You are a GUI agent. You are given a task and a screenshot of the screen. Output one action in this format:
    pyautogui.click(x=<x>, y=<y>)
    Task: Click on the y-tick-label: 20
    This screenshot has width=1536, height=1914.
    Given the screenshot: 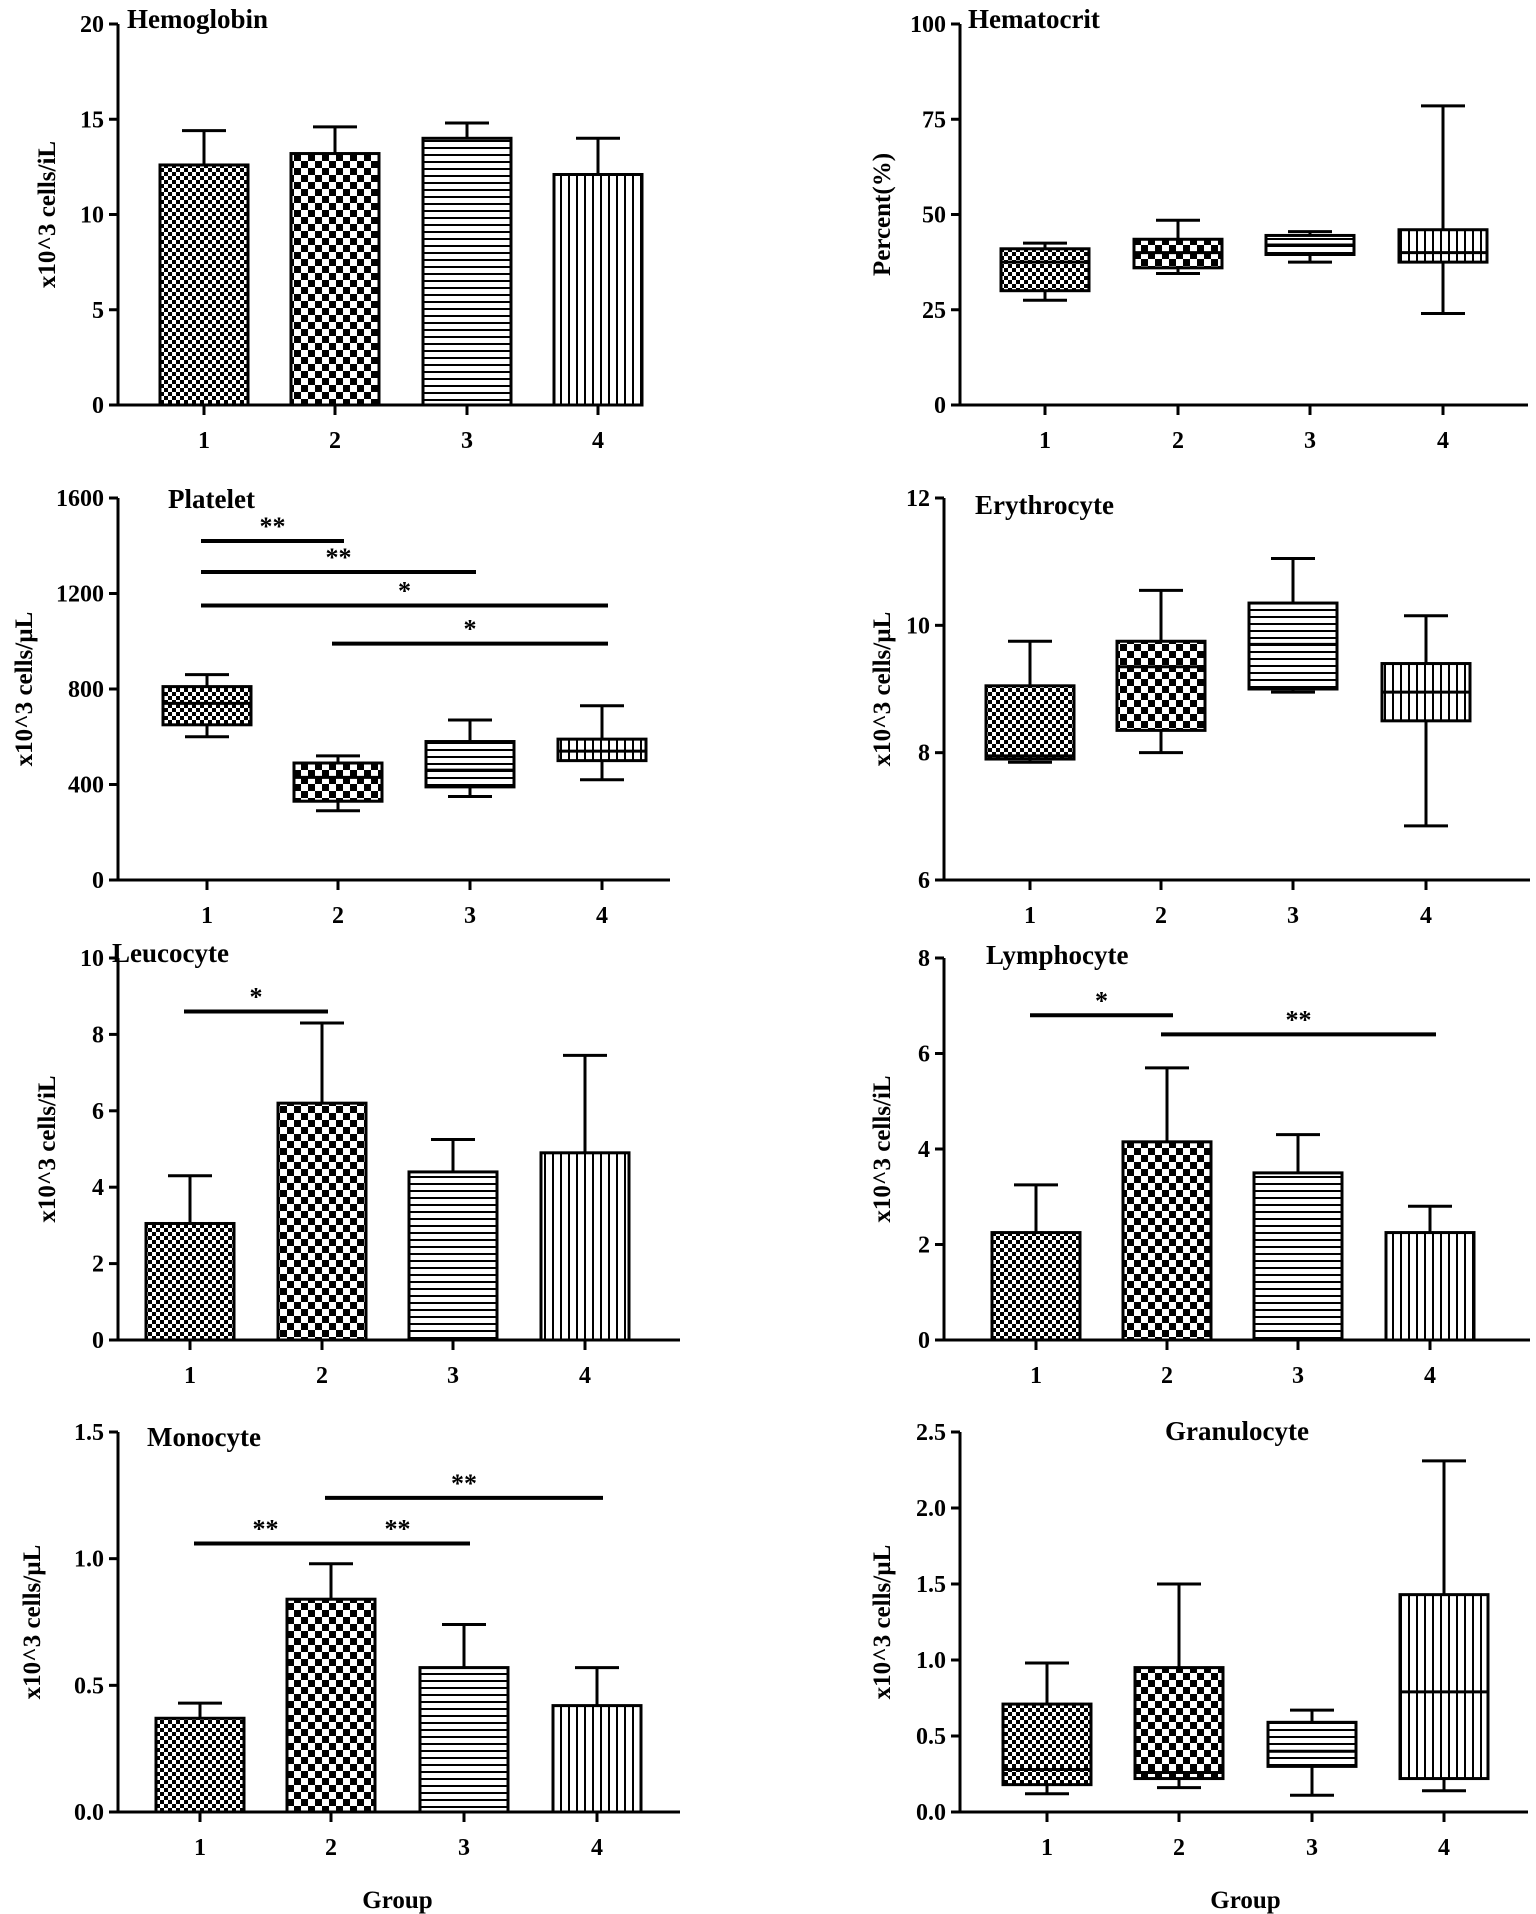 What is the action you would take?
    pyautogui.click(x=92, y=25)
    